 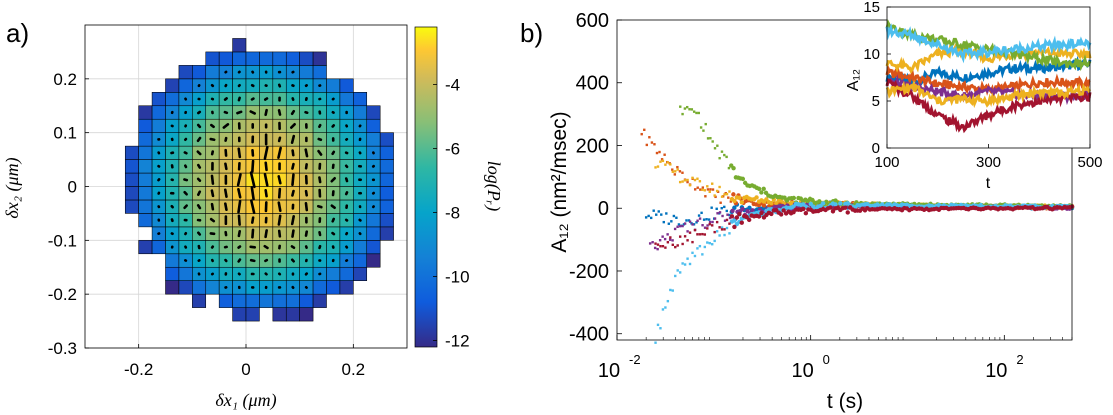 What do you see at coordinates (245, 369) in the screenshot?
I see `heatmap-x-tick-label: 0` at bounding box center [245, 369].